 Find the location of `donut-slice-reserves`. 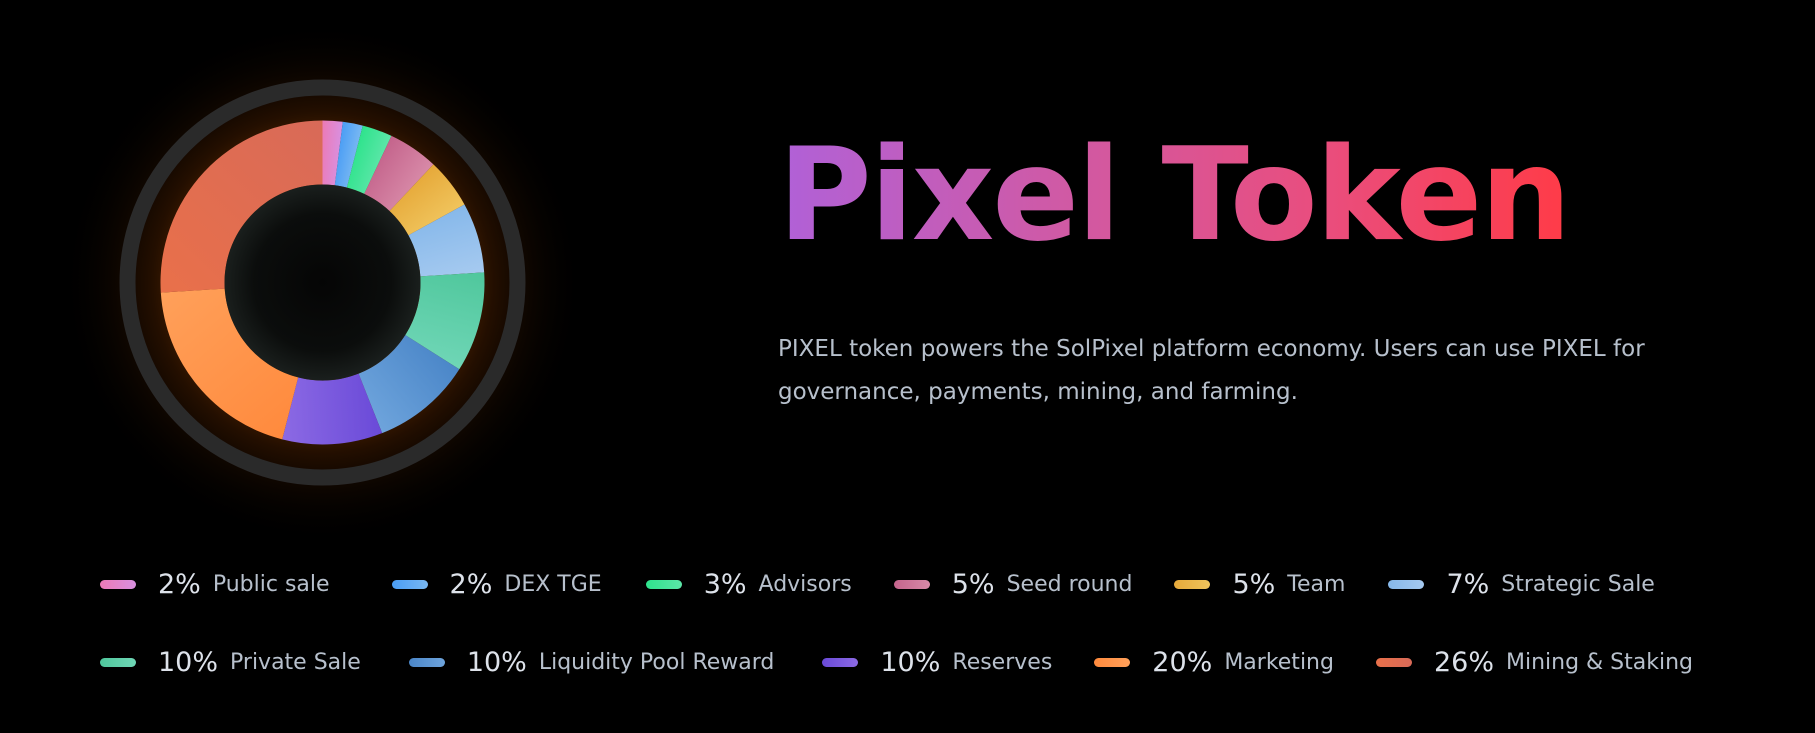

donut-slice-reserves is located at coordinates (332, 409).